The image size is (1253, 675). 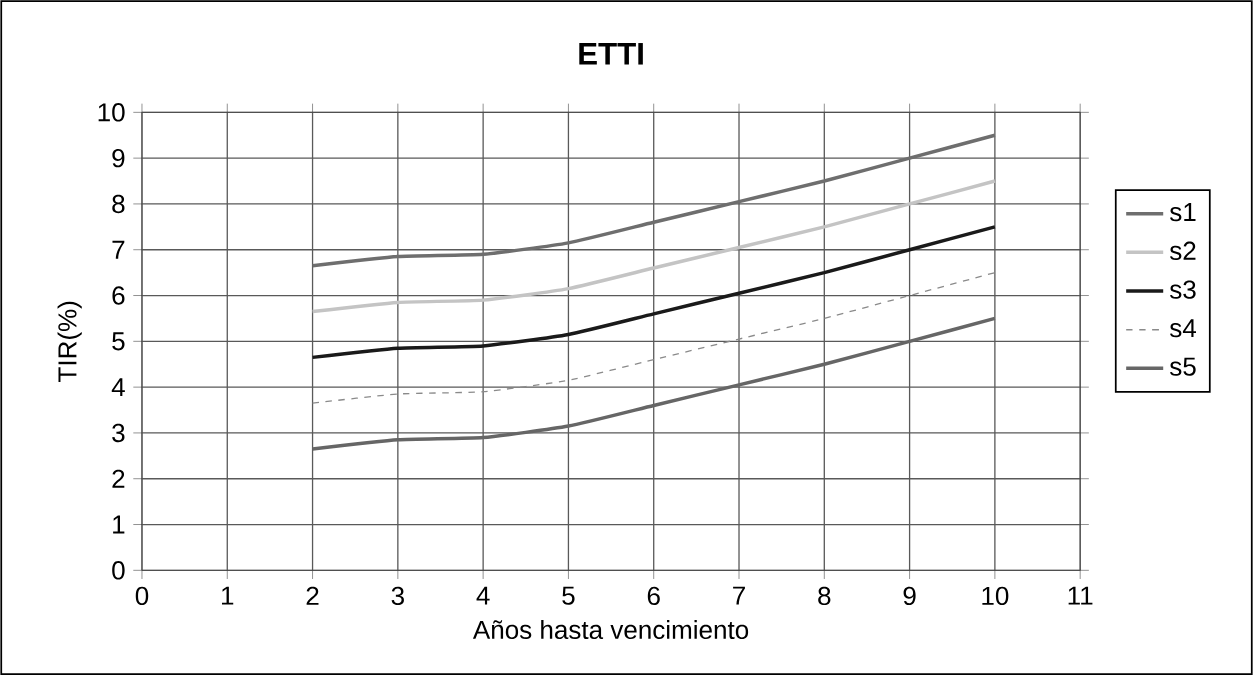 I want to click on y-tick-label: 7, so click(x=118, y=249).